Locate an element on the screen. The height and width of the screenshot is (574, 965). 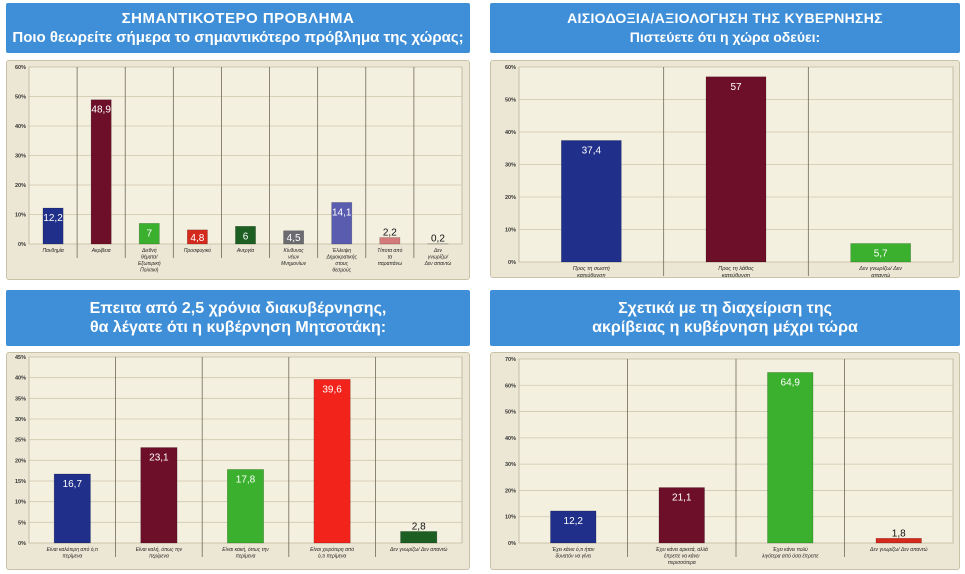
x-tick-label: Είναι χειρότερη από ό,τι περίμενα is located at coordinates (332, 553).